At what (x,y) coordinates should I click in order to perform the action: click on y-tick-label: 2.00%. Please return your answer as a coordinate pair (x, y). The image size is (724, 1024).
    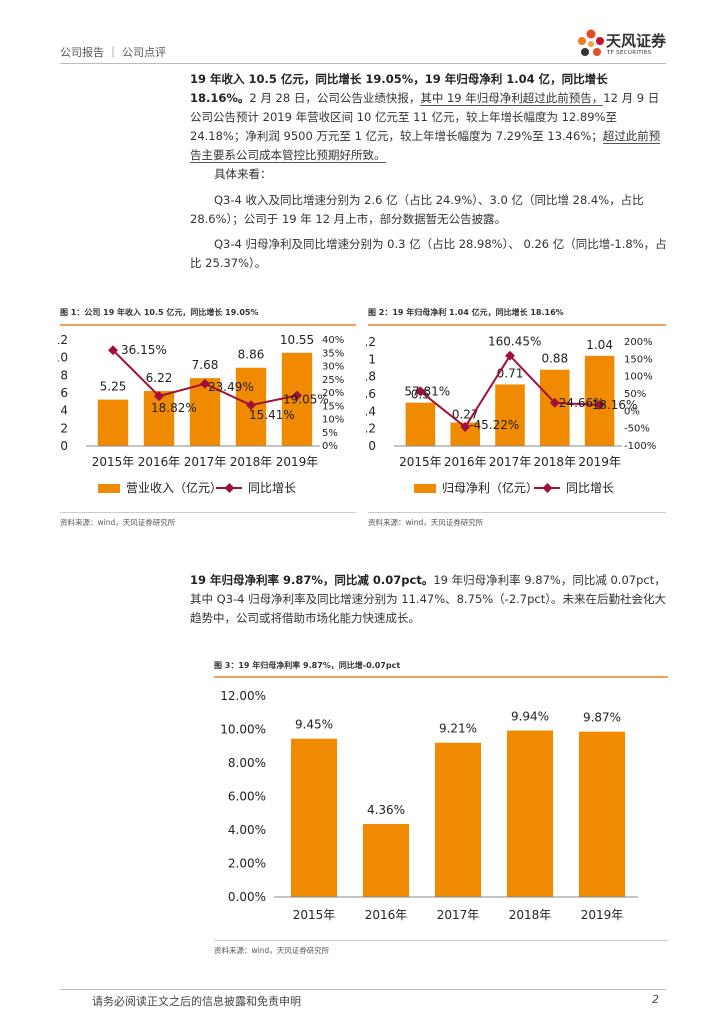
    Looking at the image, I should click on (247, 864).